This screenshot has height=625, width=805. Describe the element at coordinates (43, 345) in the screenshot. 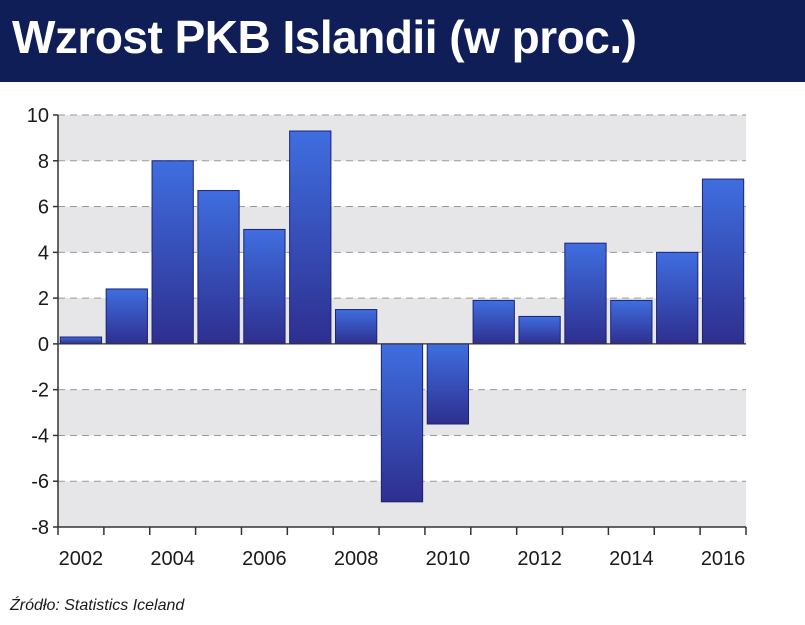

I see `y-tick-label-0: 0` at that location.